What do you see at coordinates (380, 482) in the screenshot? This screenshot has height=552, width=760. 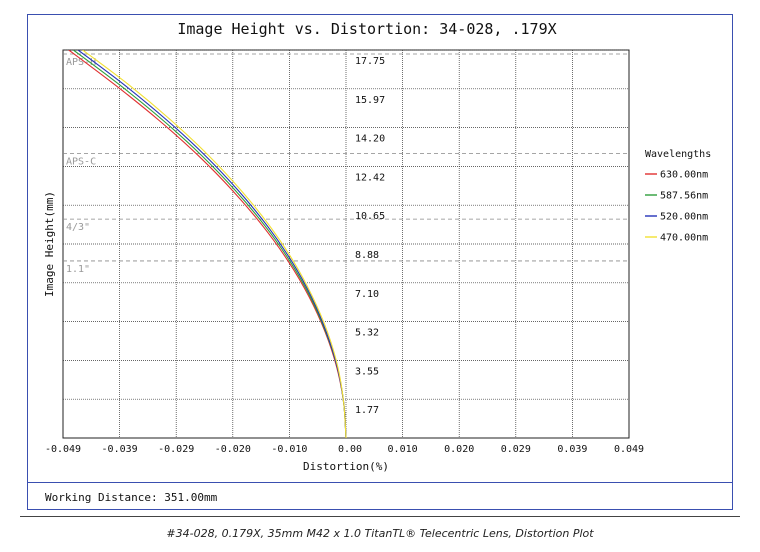 I see `working-distance-divider` at bounding box center [380, 482].